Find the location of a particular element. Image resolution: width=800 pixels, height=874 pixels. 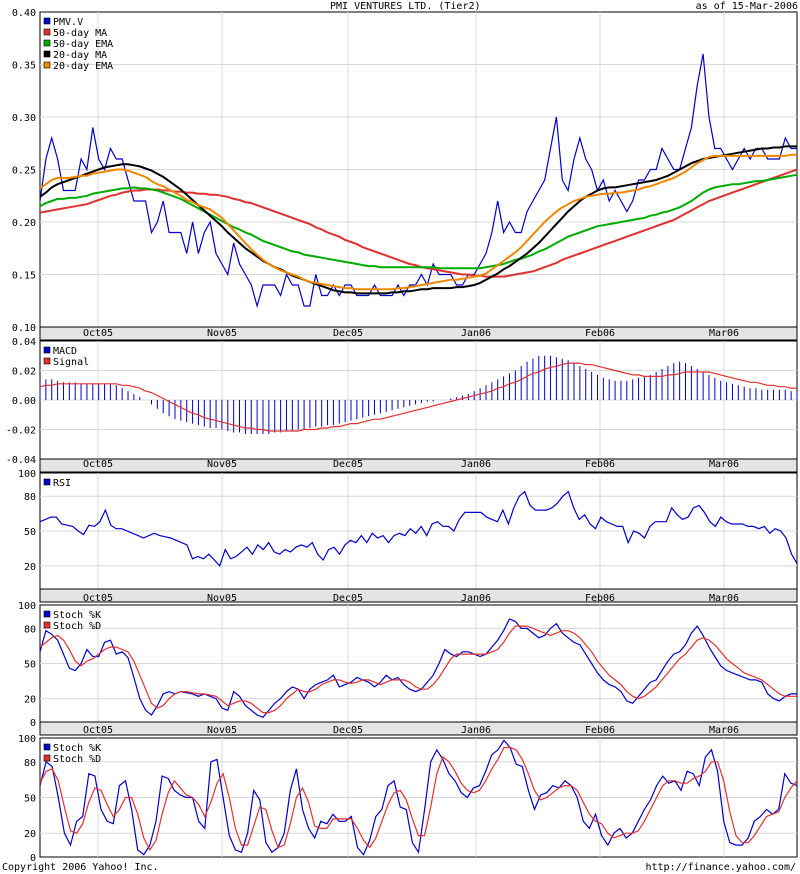

rsi-xtick-label: Oct05 is located at coordinates (98, 598).